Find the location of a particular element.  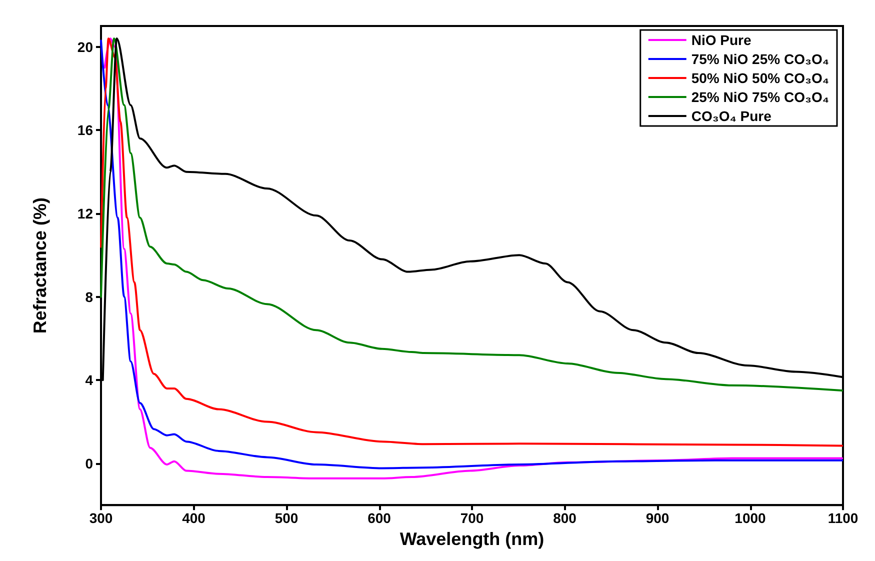

x-tick-label: 1000 is located at coordinates (750, 518).